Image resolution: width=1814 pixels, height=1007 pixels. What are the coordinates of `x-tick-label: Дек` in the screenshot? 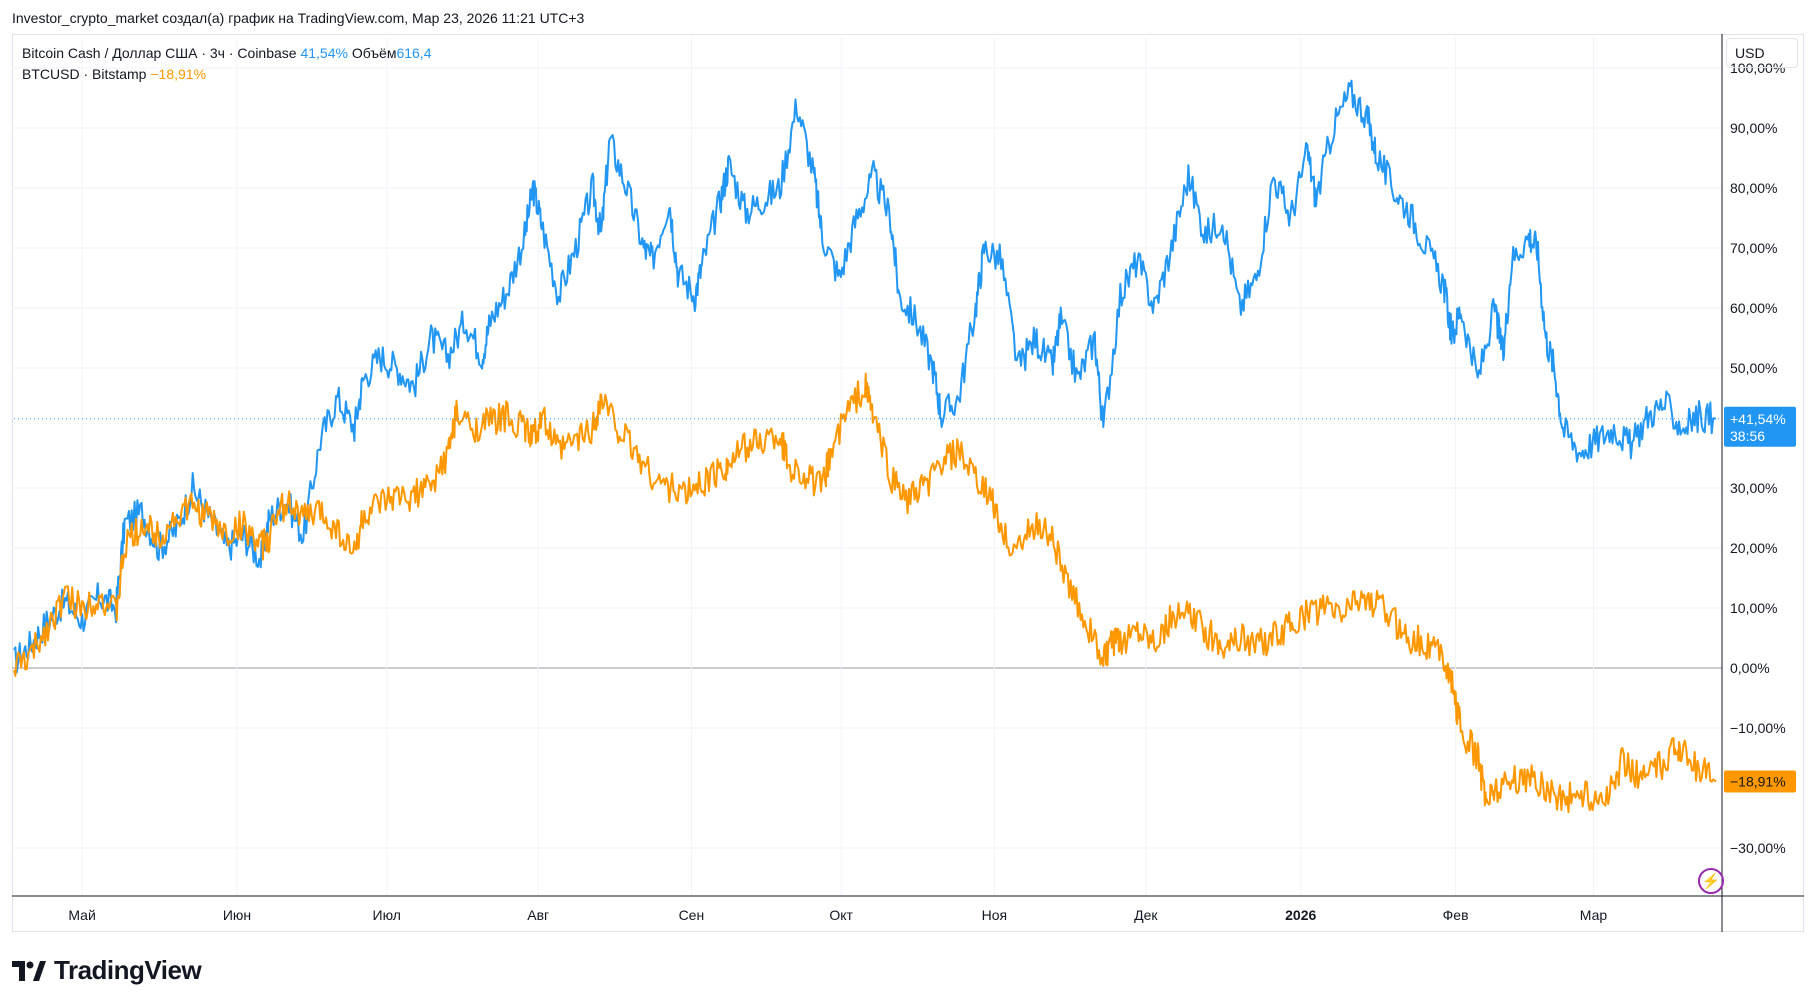 It's located at (1146, 915).